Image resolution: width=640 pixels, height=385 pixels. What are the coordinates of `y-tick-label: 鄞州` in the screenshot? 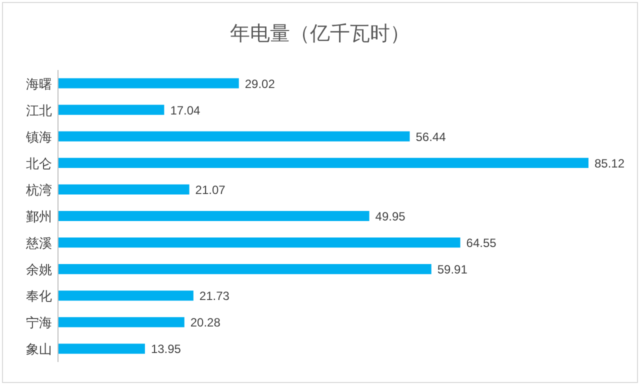 It's located at (39, 216).